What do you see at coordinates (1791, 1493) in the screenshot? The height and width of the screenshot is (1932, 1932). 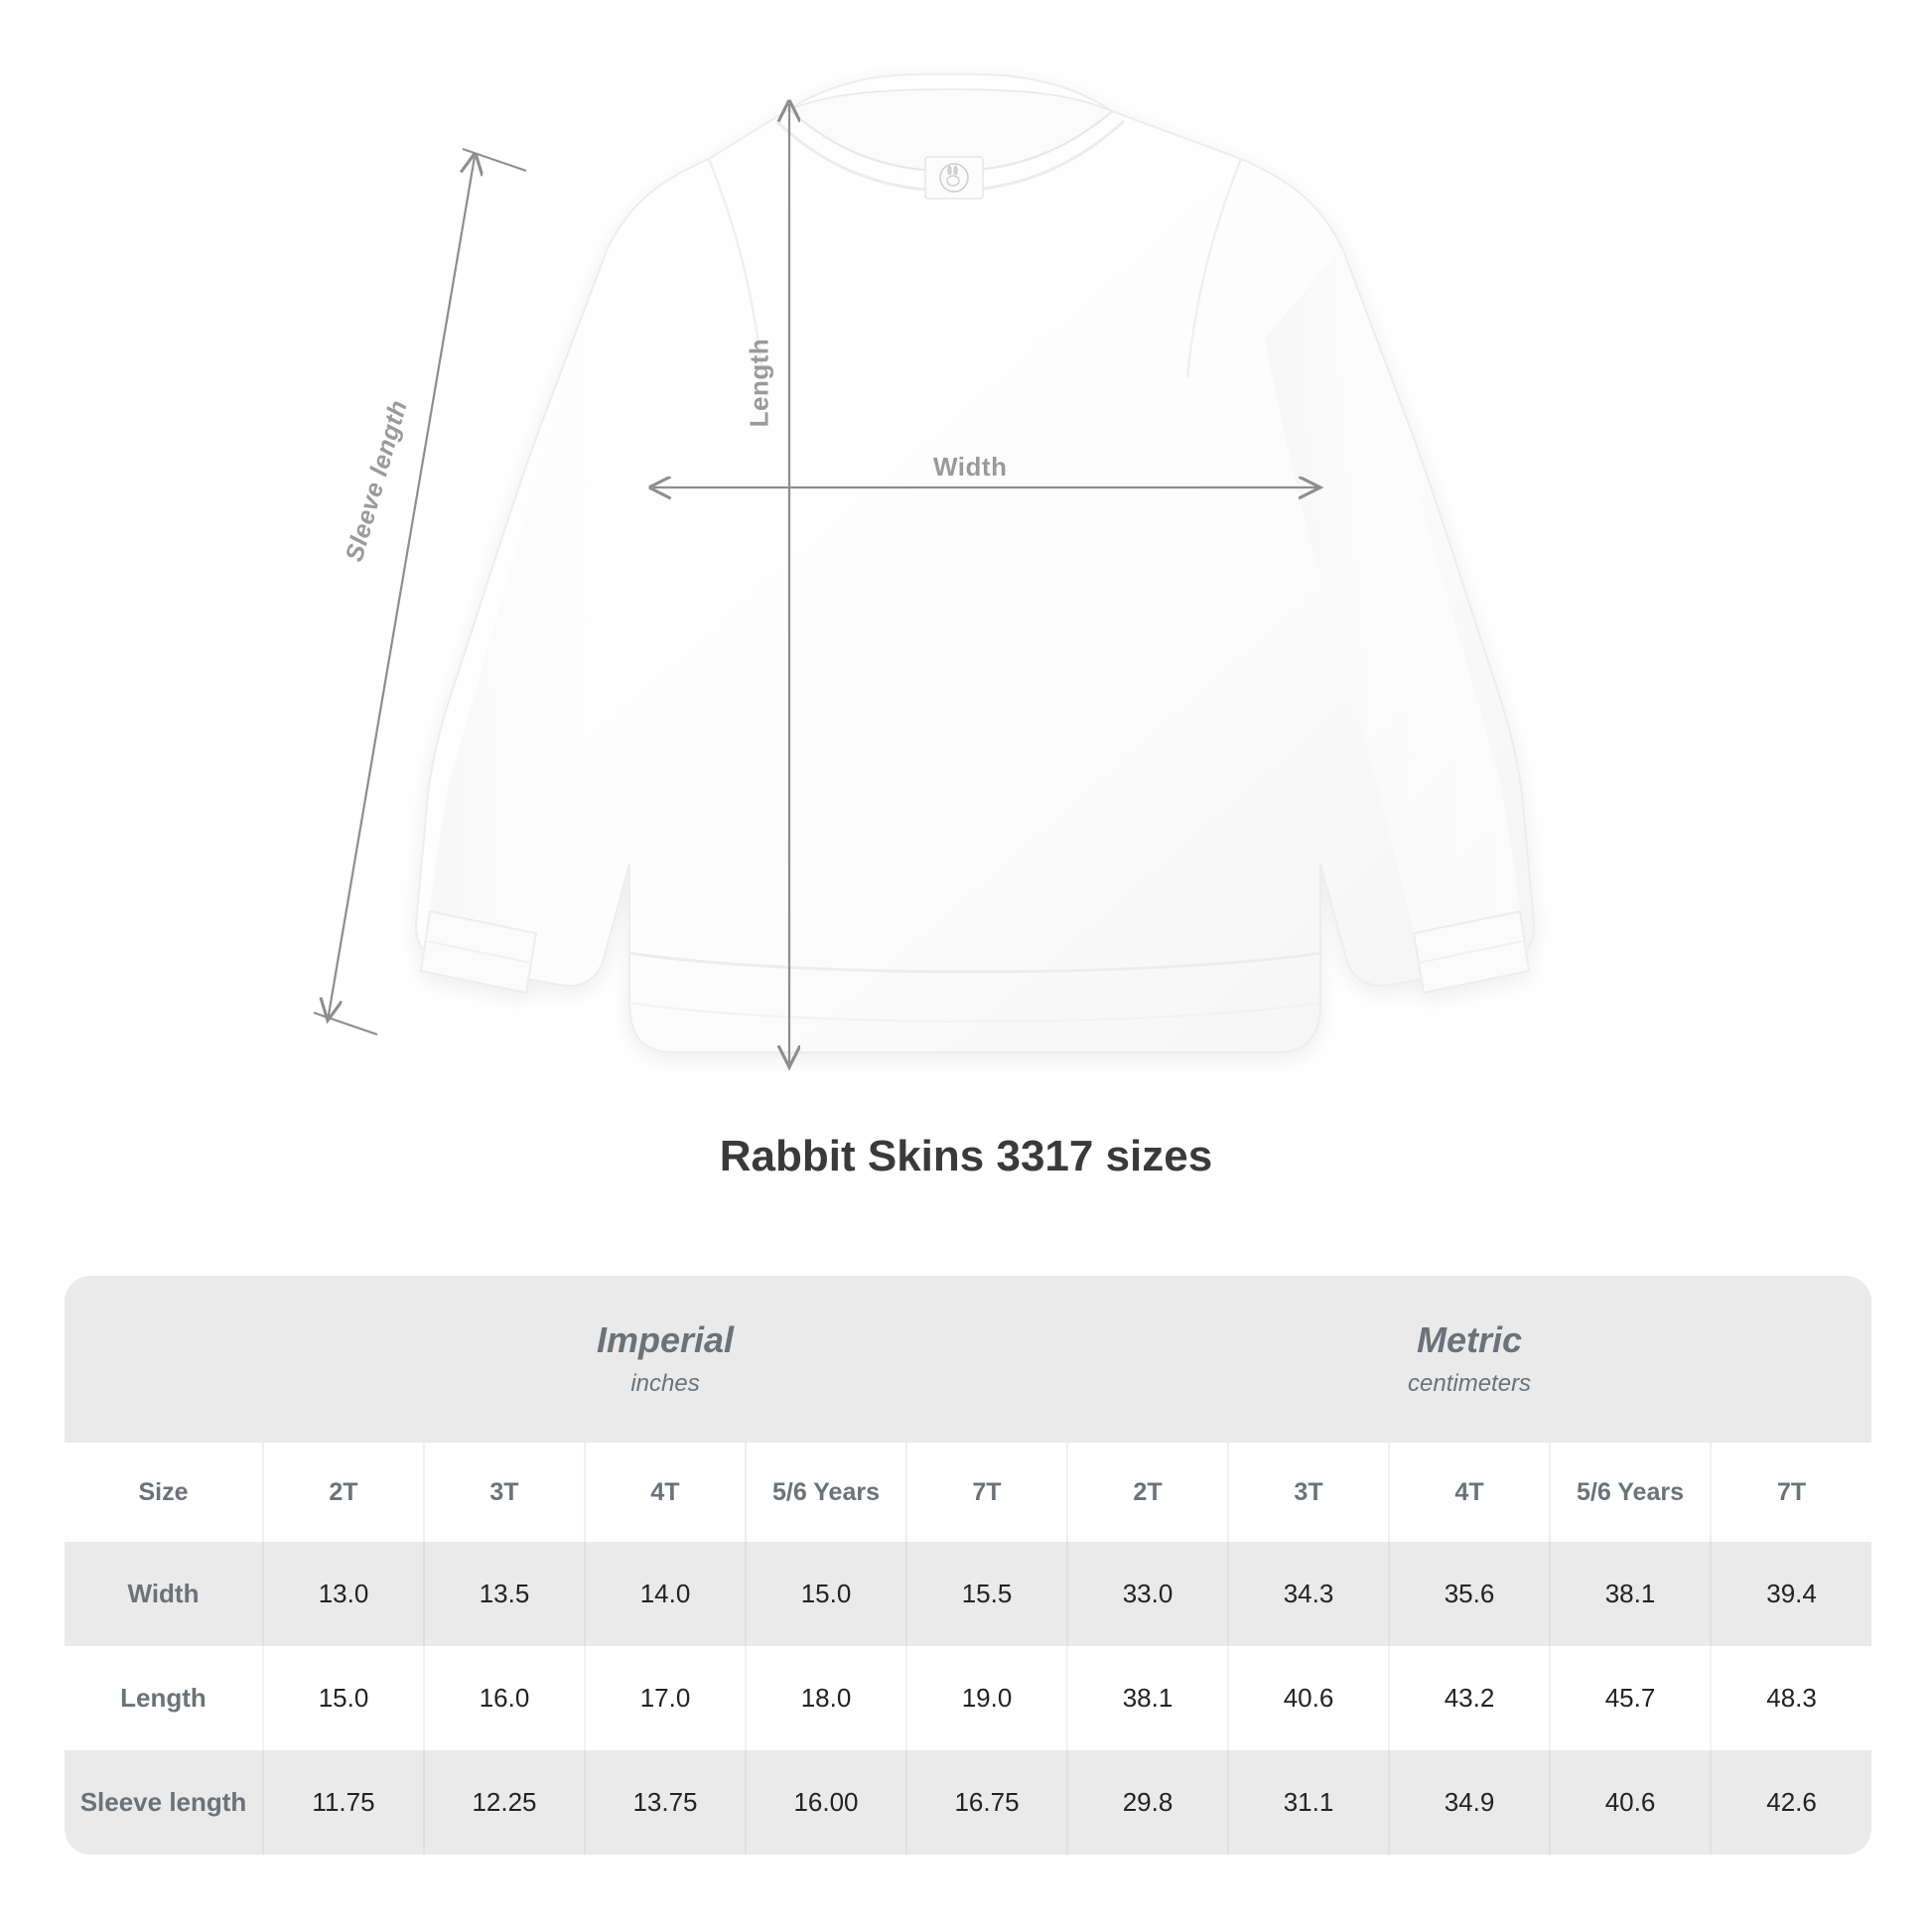 I see `column-header-metric-7t: 7T` at bounding box center [1791, 1493].